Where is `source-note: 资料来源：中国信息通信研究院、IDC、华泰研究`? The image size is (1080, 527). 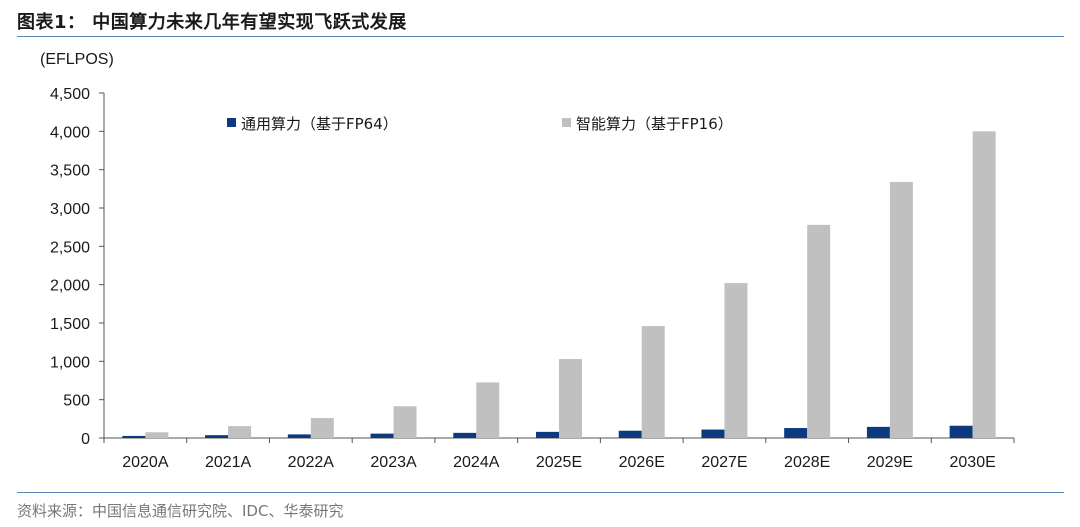 source-note: 资料来源：中国信息通信研究院、IDC、华泰研究 is located at coordinates (180, 511).